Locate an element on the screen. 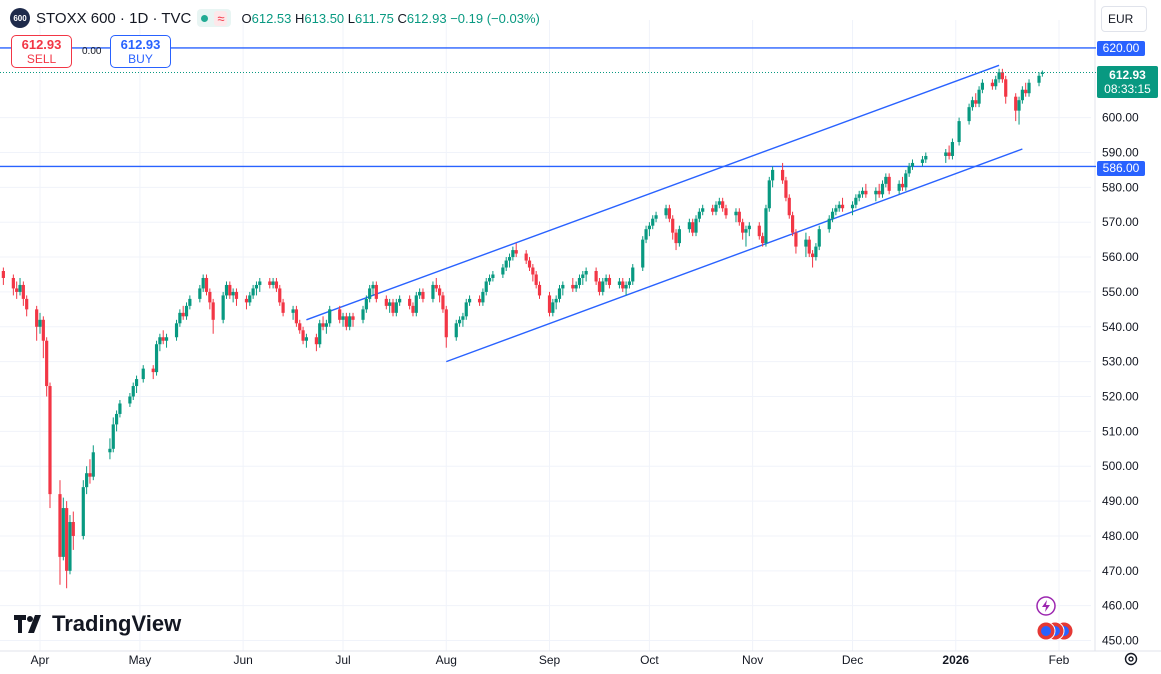 The width and height of the screenshot is (1161, 674). event-icons is located at coordinates (1055, 631).